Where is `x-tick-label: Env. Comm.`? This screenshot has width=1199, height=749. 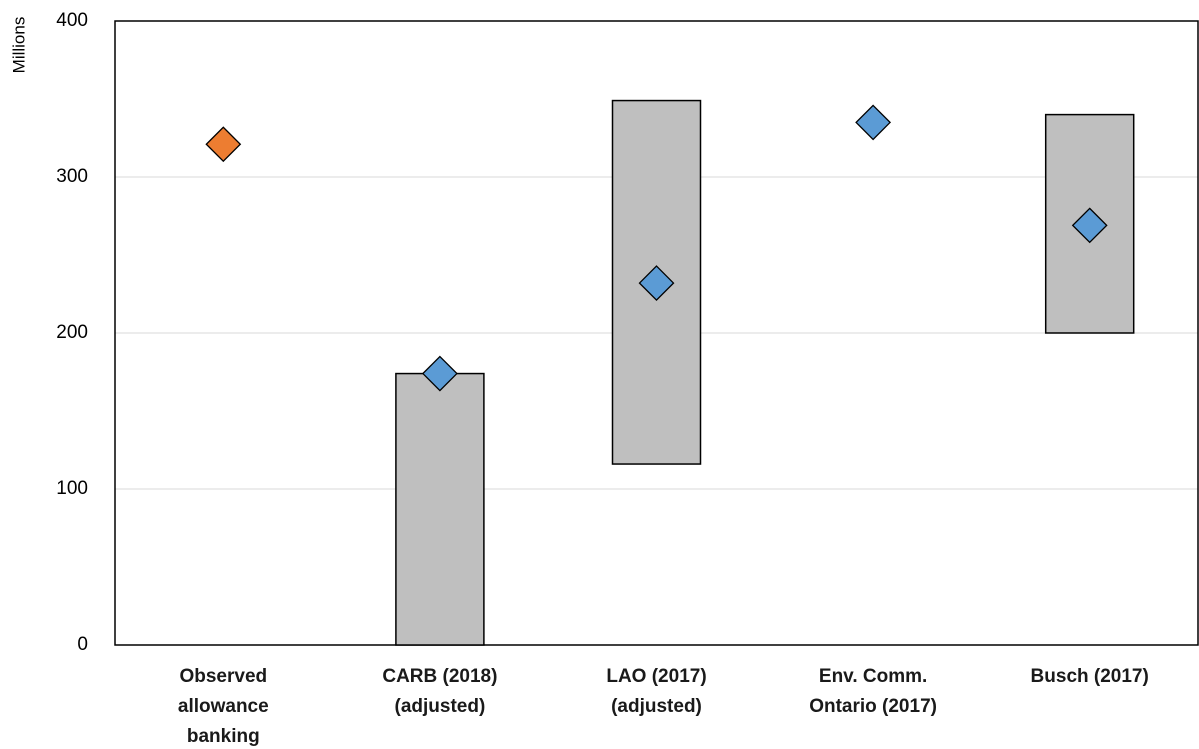 x-tick-label: Env. Comm. is located at coordinates (873, 676).